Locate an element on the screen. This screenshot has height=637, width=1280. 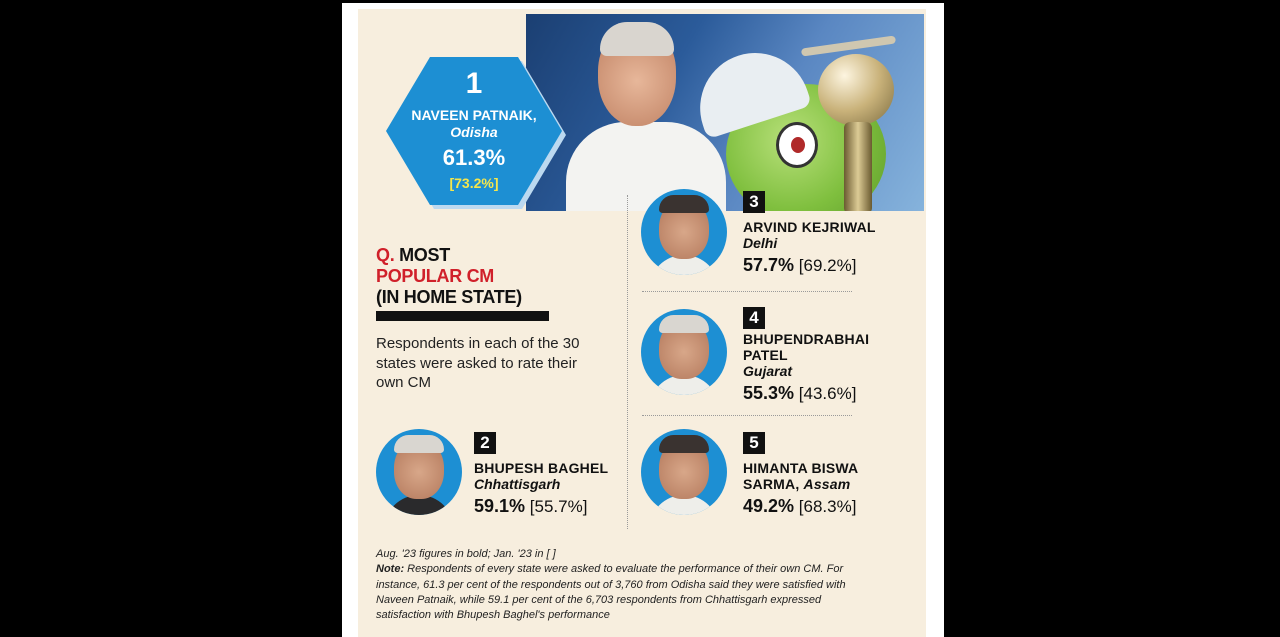
trophy-stem-shape is located at coordinates (858, 166).